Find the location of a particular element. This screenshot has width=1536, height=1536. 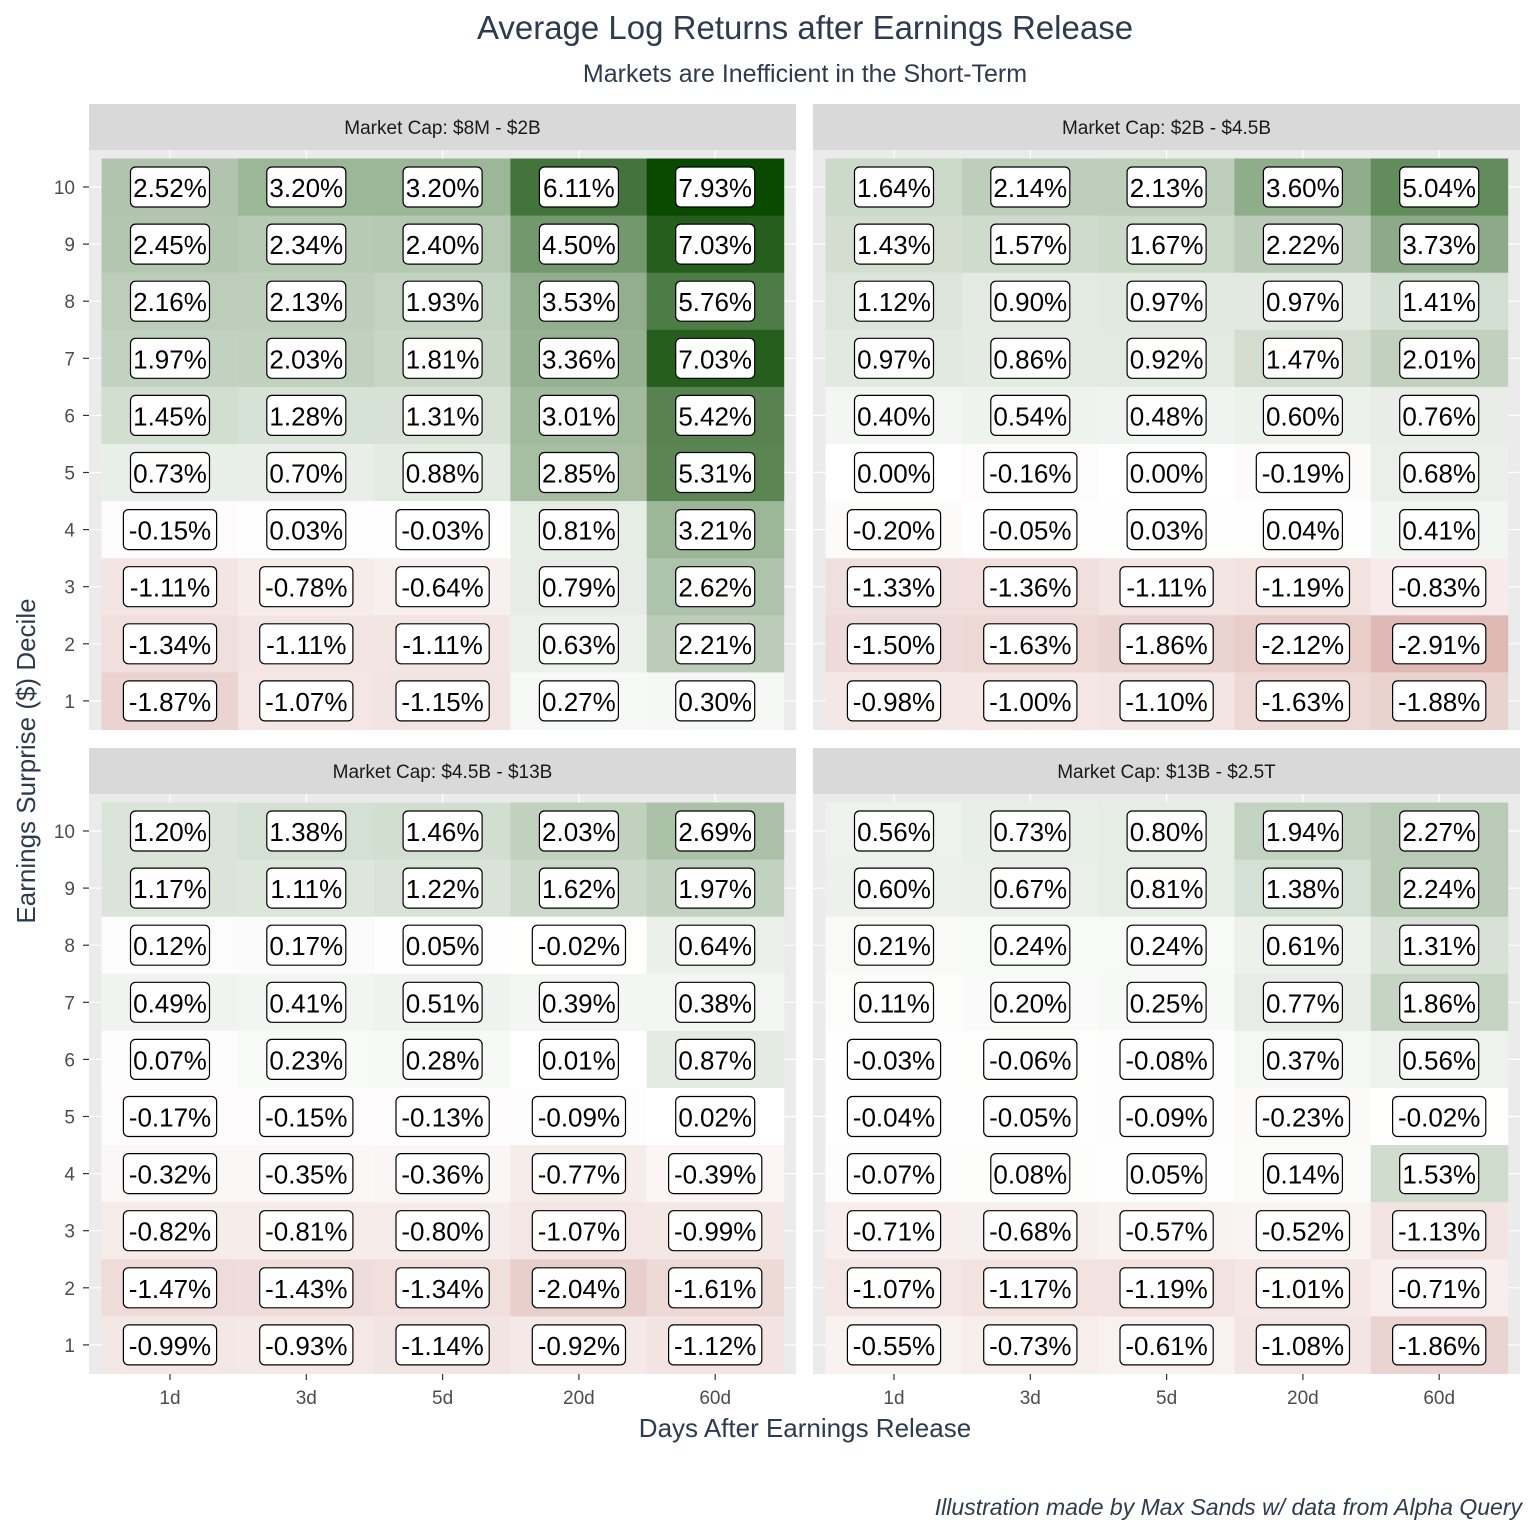

cell-label: 0.92% is located at coordinates (1167, 359).